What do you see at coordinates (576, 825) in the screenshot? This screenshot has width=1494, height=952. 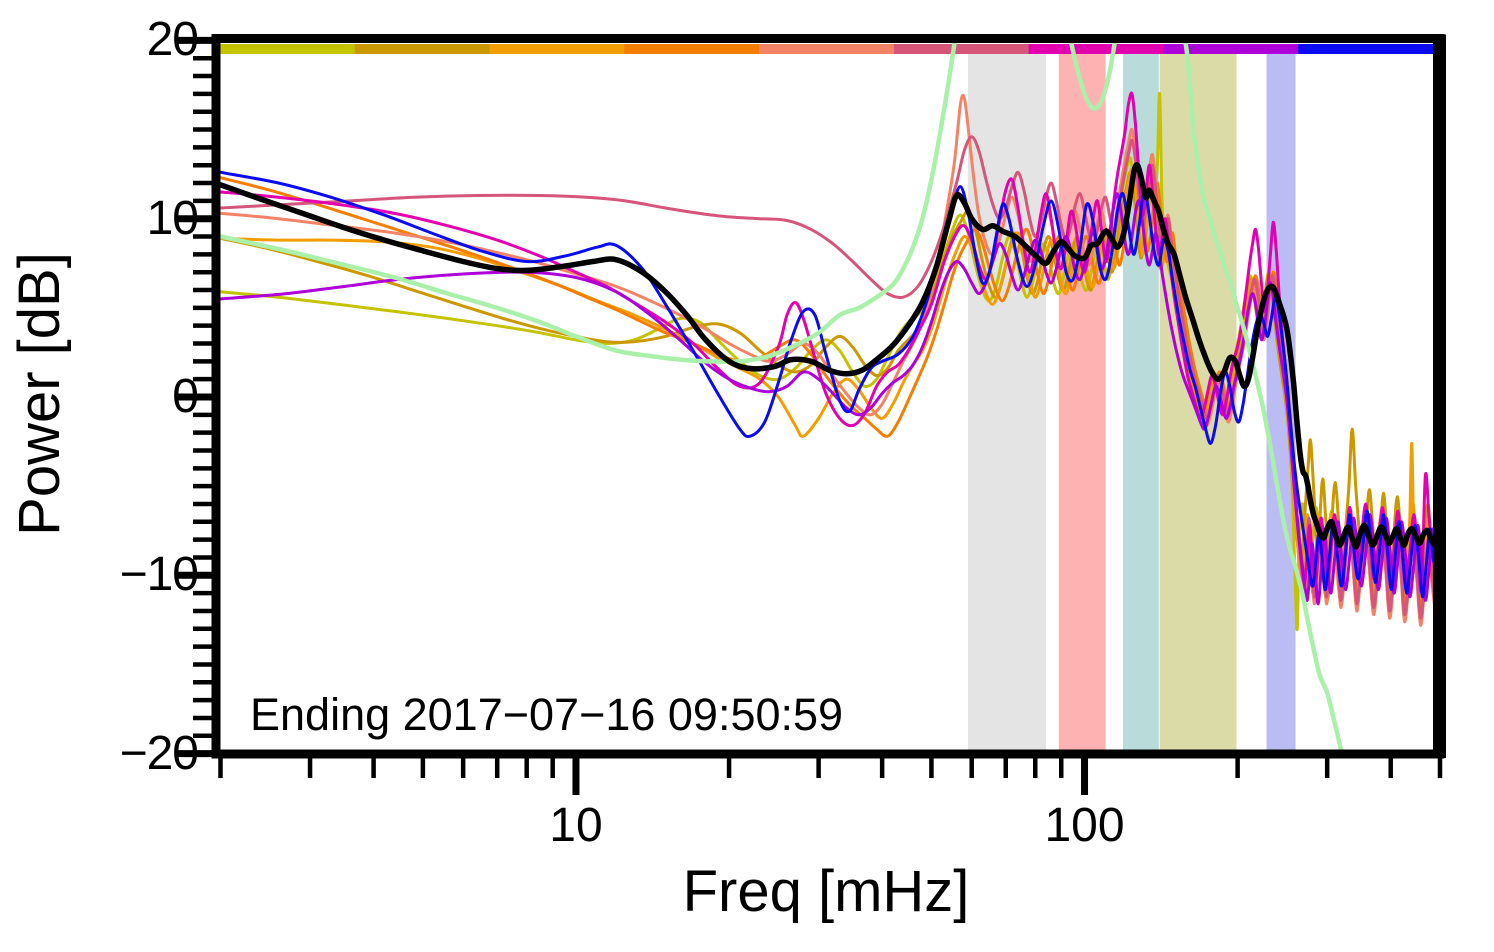 I see `x-tick-label-10: 10` at bounding box center [576, 825].